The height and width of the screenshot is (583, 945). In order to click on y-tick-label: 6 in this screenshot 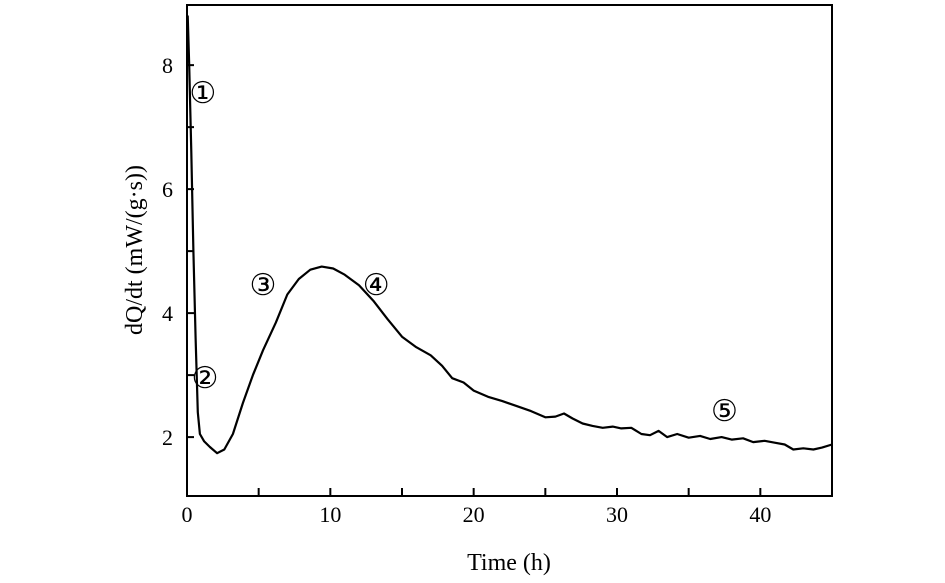, I will do `click(167, 189)`.